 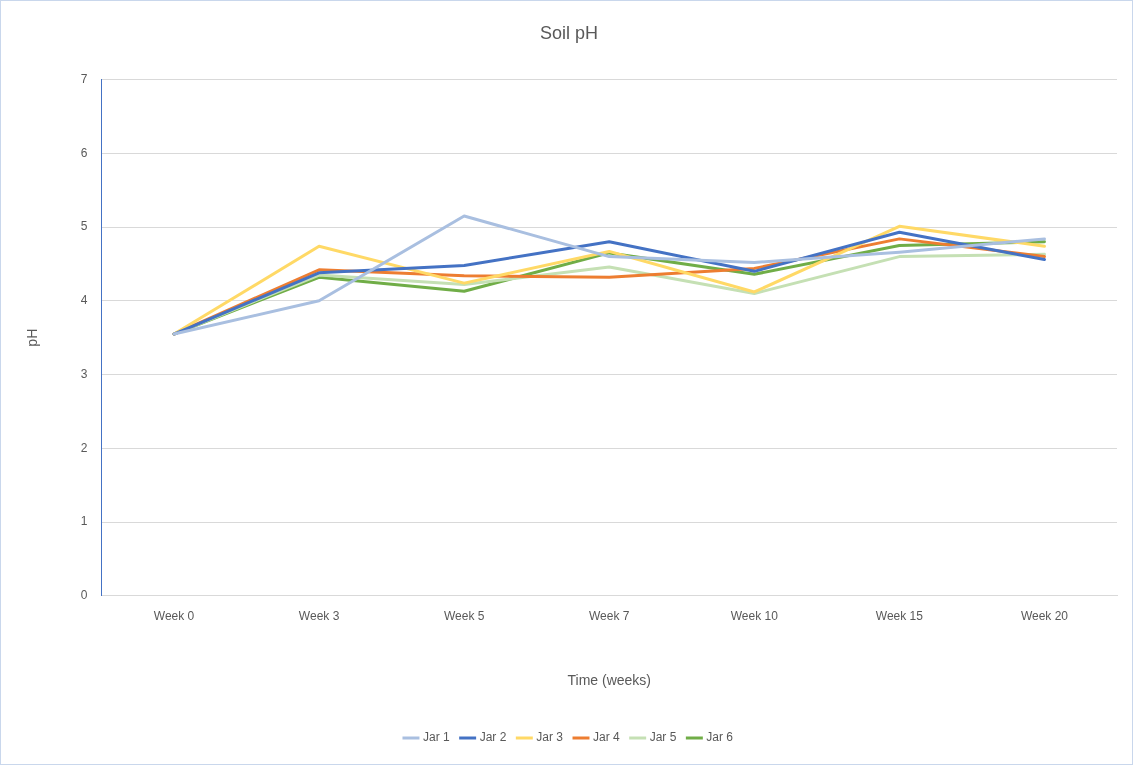 What do you see at coordinates (493, 737) in the screenshot?
I see `legend-label: Jar 2` at bounding box center [493, 737].